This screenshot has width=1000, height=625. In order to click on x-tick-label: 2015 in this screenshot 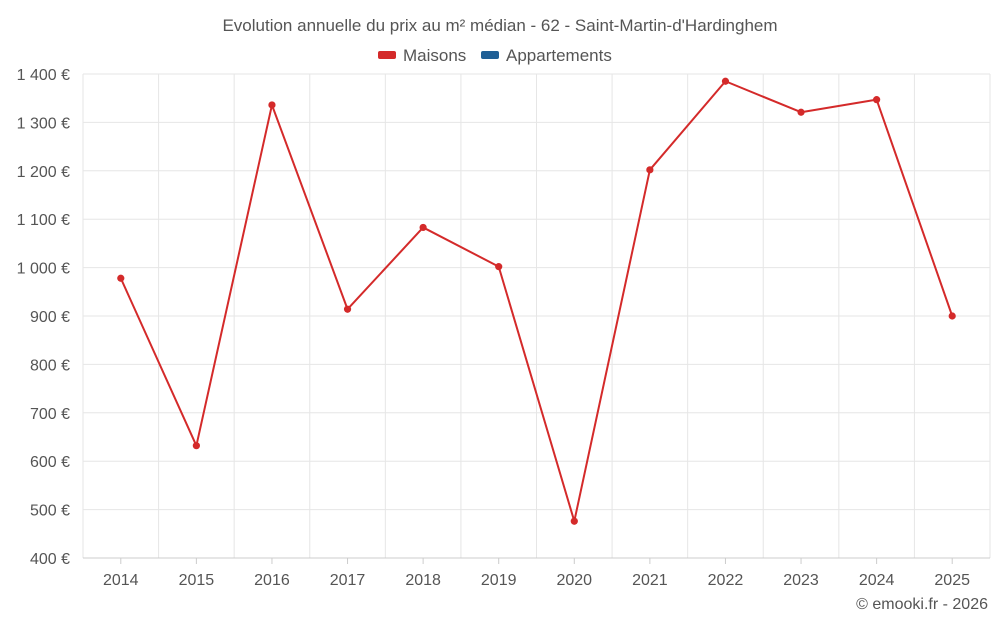, I will do `click(197, 580)`.